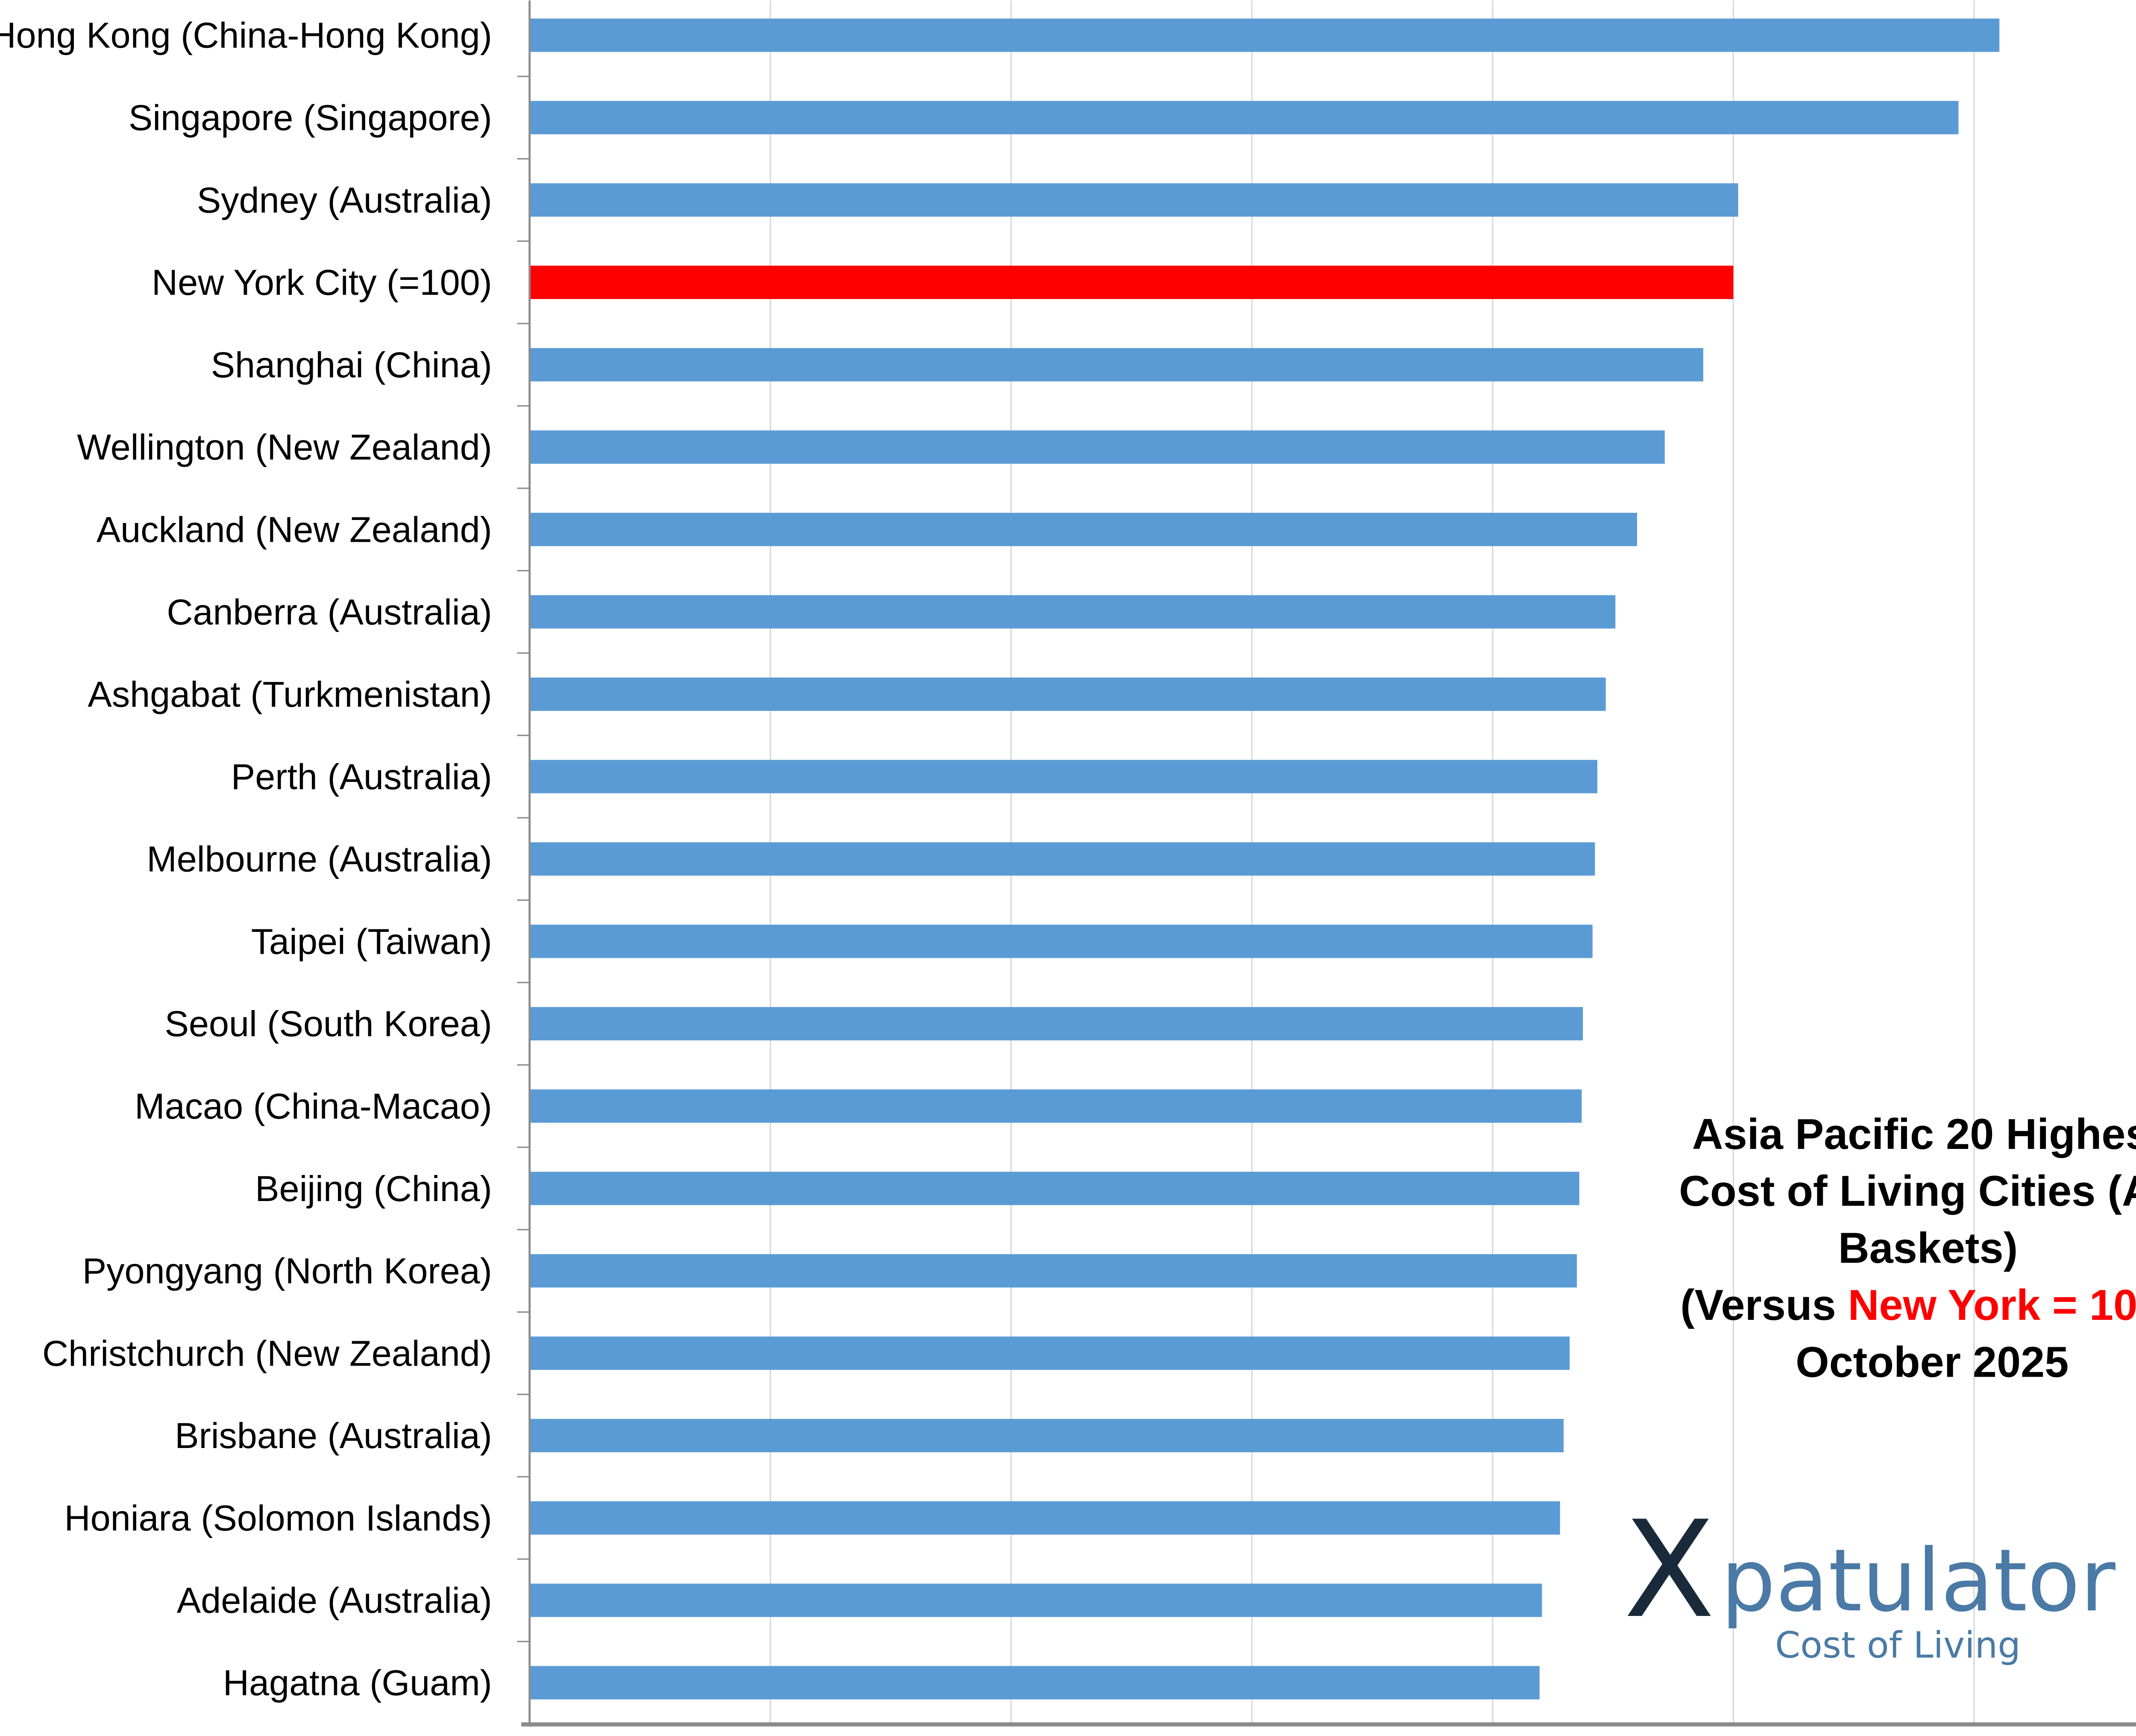  Describe the element at coordinates (294, 529) in the screenshot. I see `category-label: Auckland (New Zealand)` at that location.